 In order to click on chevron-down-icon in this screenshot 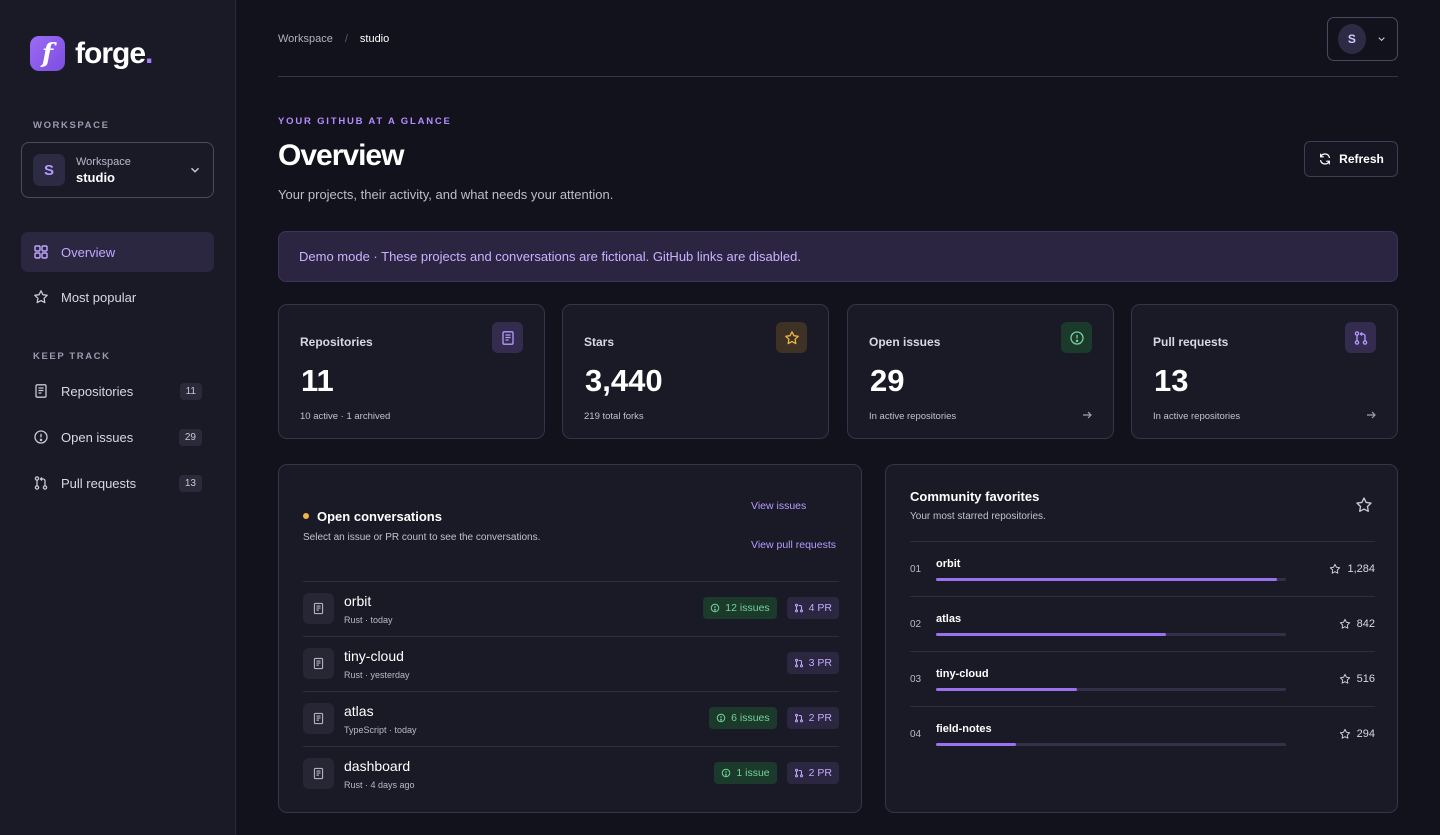, I will do `click(1381, 39)`.